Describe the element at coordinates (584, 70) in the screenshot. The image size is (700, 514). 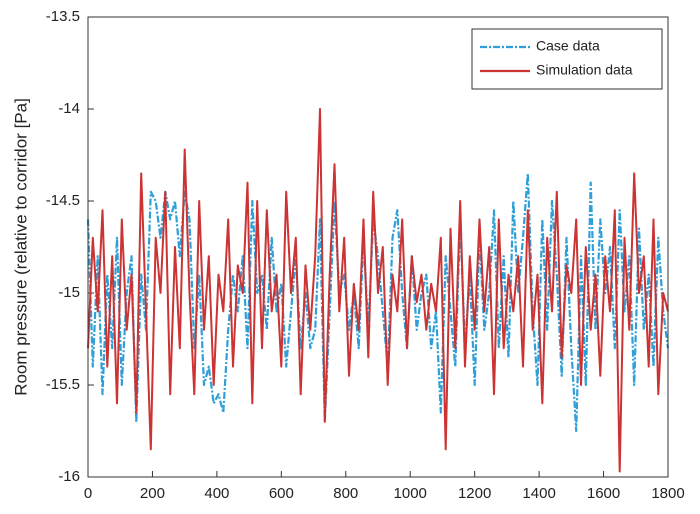
I see `legend-label: Simulation data` at that location.